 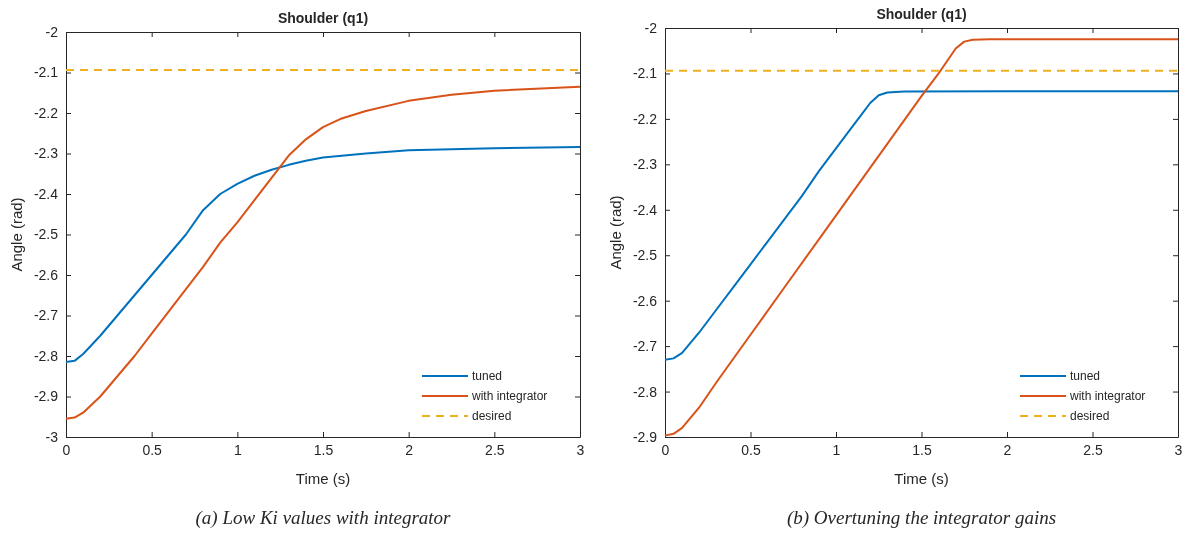 I want to click on text: (a) Low Ki values with integrator, so click(x=323, y=518).